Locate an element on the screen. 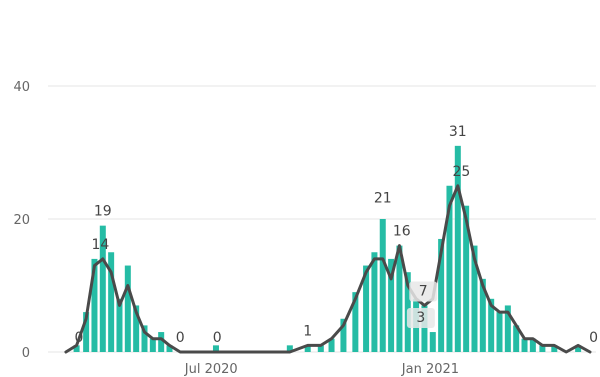  y-tick-label: 40 is located at coordinates (21, 87).